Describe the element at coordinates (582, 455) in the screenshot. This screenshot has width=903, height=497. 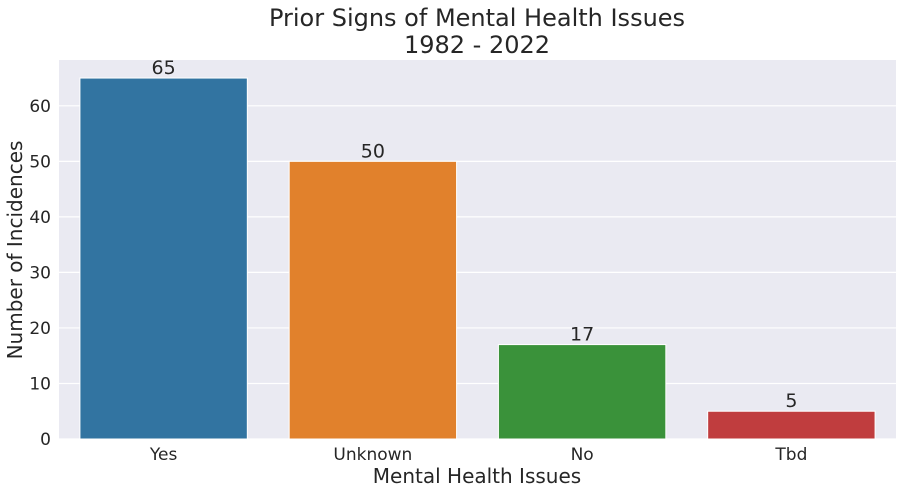
I see `x-tick-label-no: No` at that location.